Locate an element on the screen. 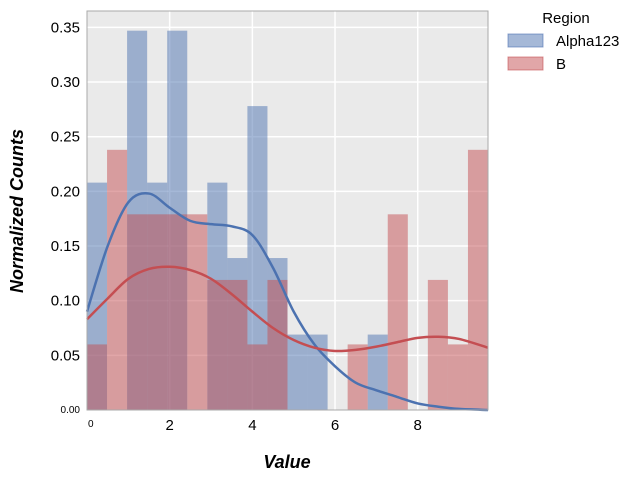  x-axis-ticks: 0 2 4 6 8 is located at coordinates (255, 425).